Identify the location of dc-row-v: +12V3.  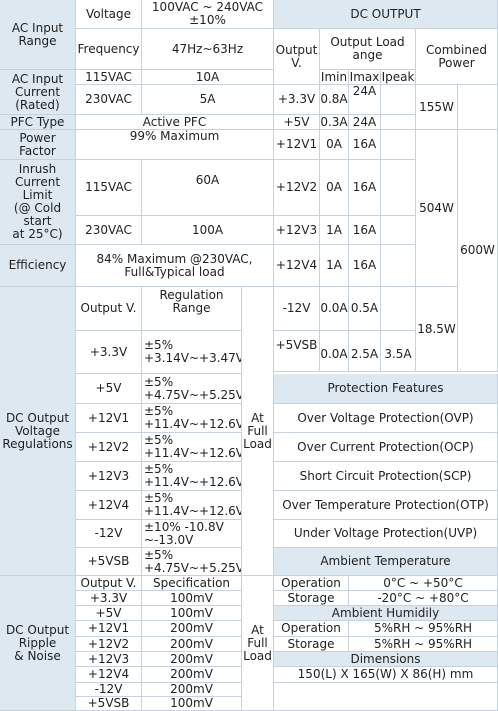
(297, 230).